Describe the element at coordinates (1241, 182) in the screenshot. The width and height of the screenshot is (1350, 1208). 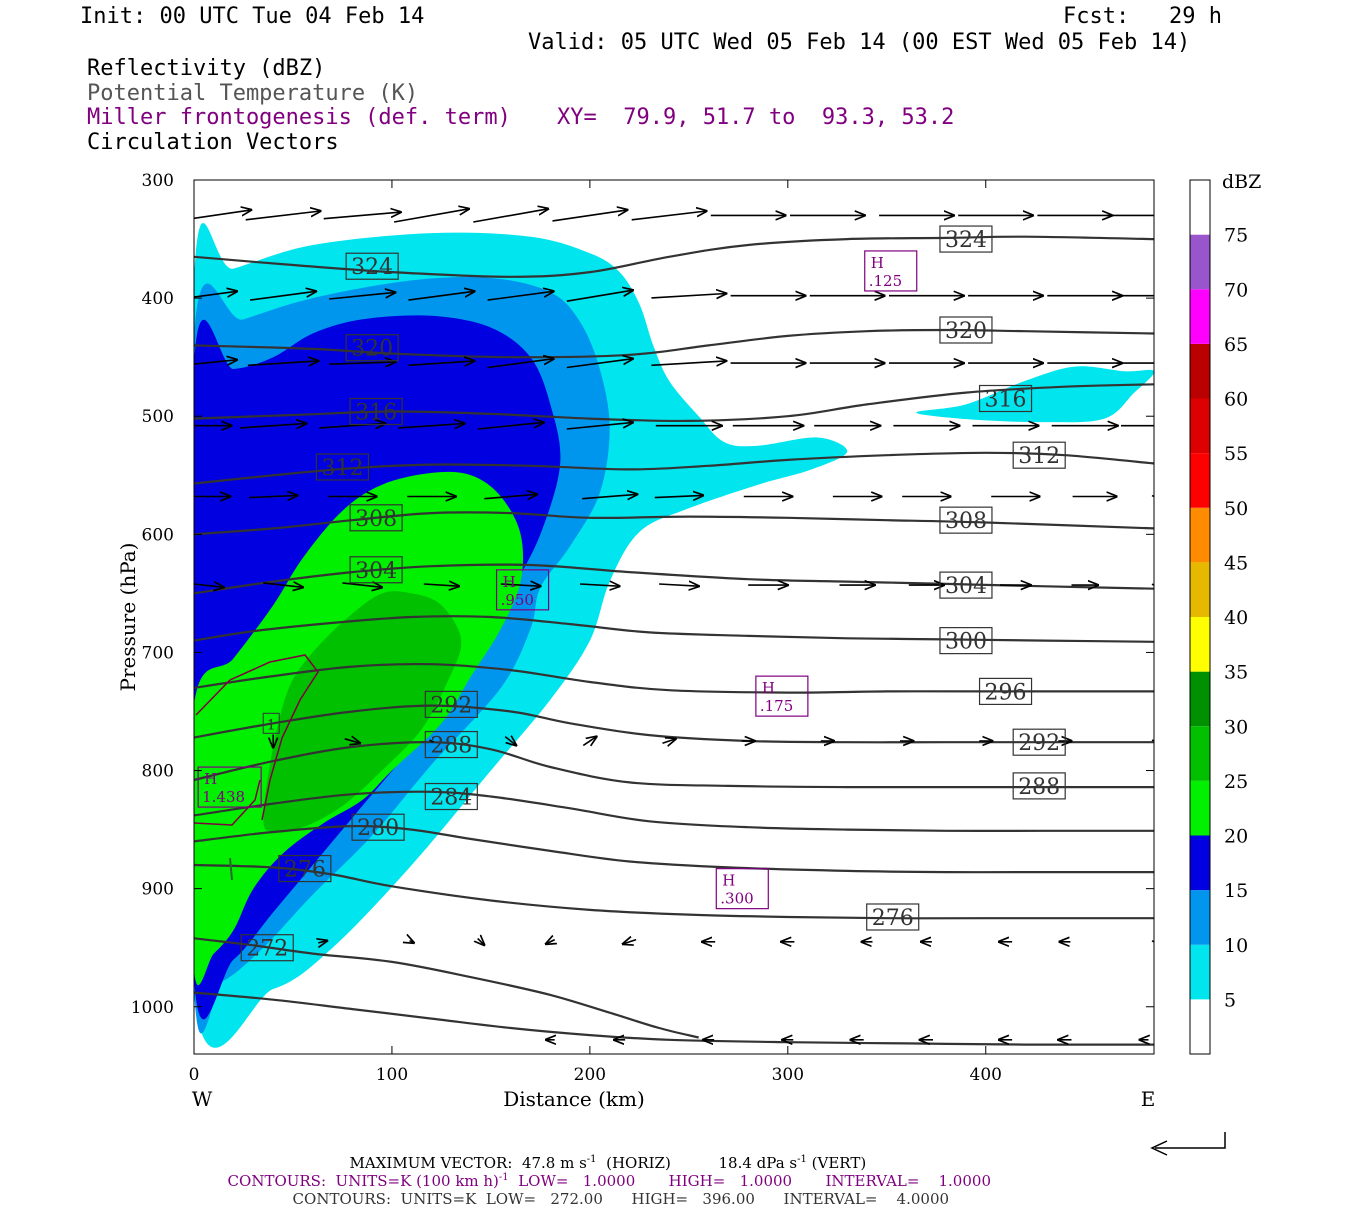
I see `colorbar-title: dBZ` at that location.